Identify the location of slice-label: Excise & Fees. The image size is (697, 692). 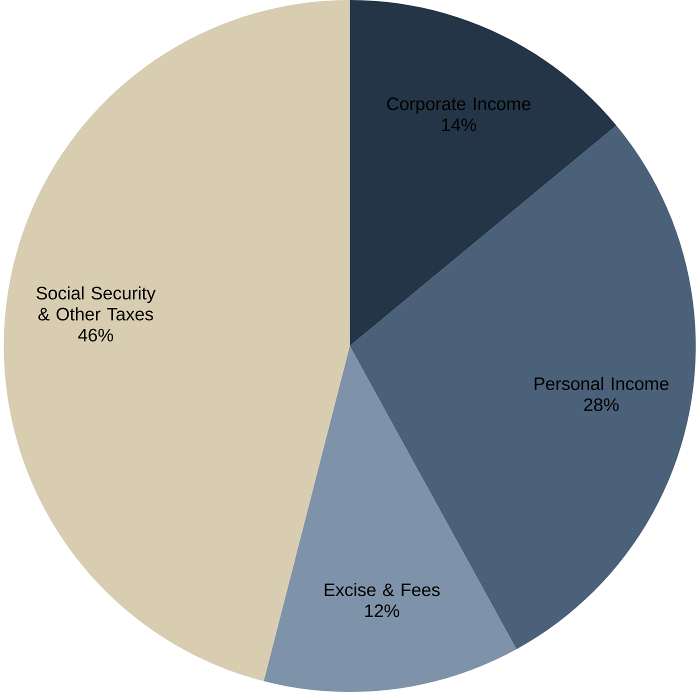
(382, 589).